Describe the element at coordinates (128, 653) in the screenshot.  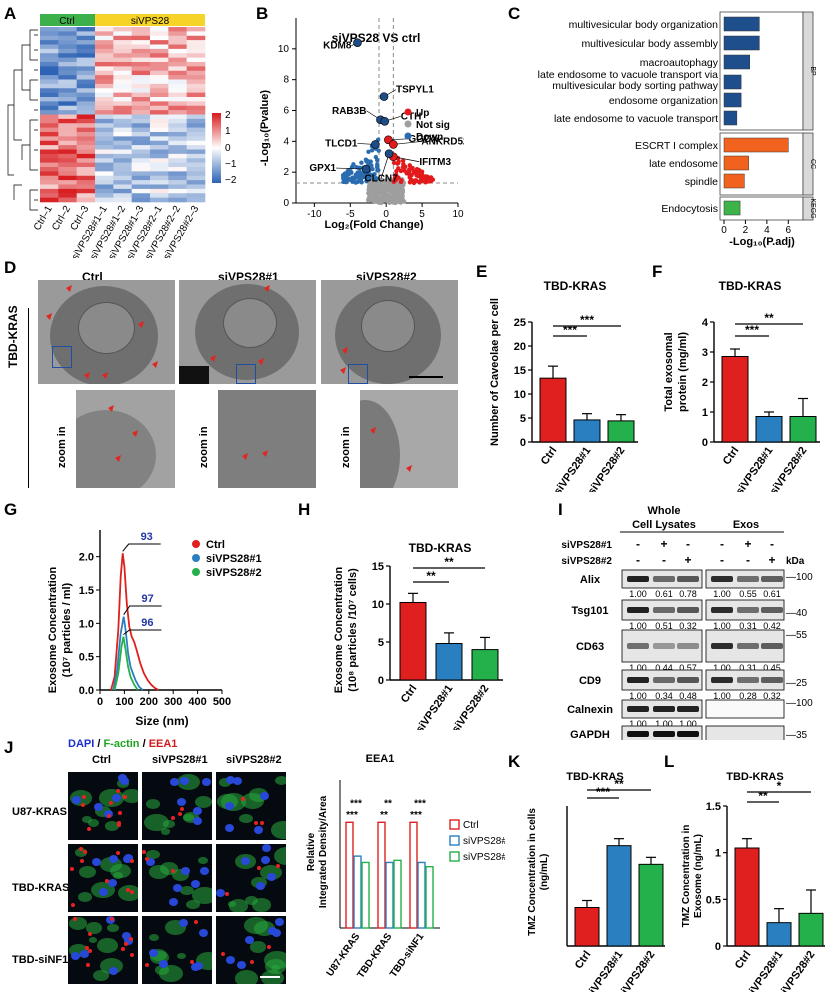
I see `series-line` at that location.